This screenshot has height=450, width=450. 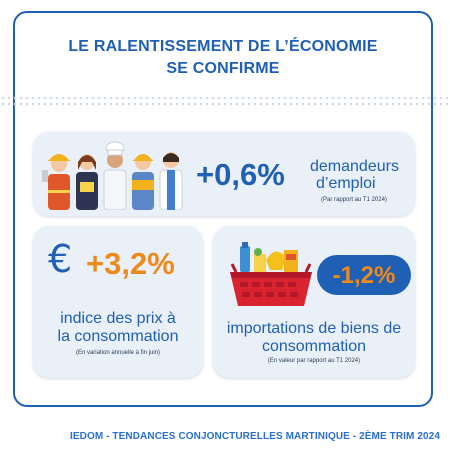 What do you see at coordinates (223, 46) in the screenshot?
I see `title-line-1: LE RALENTISSEMENT DE L’ÉCONOMIE` at bounding box center [223, 46].